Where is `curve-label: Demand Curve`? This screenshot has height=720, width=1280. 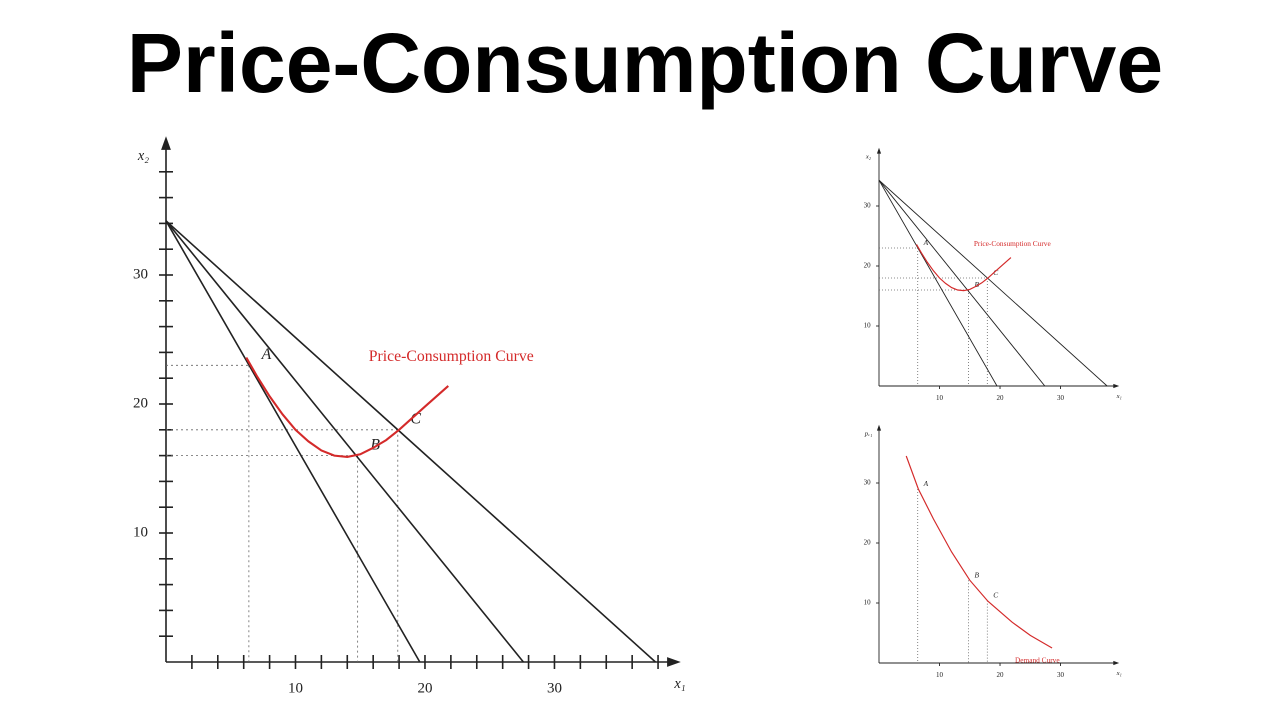
curve-label: Demand Curve is located at coordinates (1037, 659).